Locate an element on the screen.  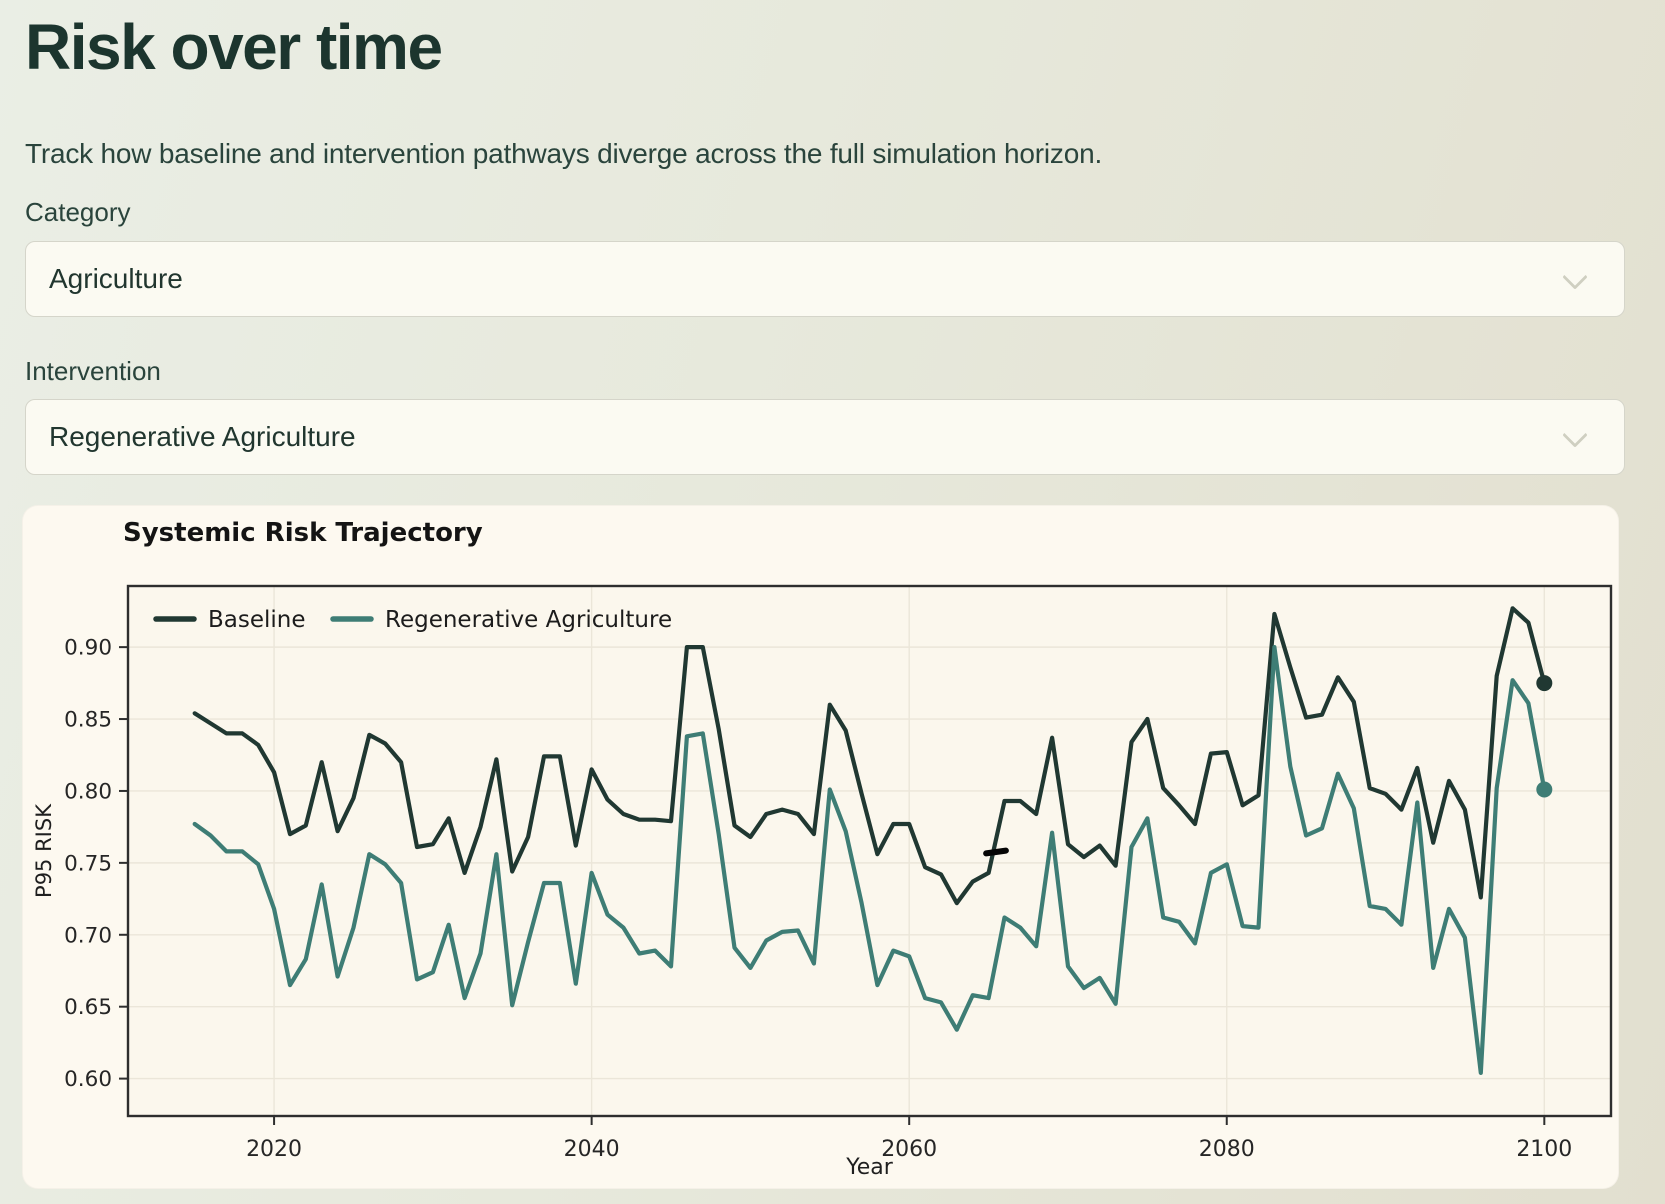
legend-label: Baseline is located at coordinates (257, 620).